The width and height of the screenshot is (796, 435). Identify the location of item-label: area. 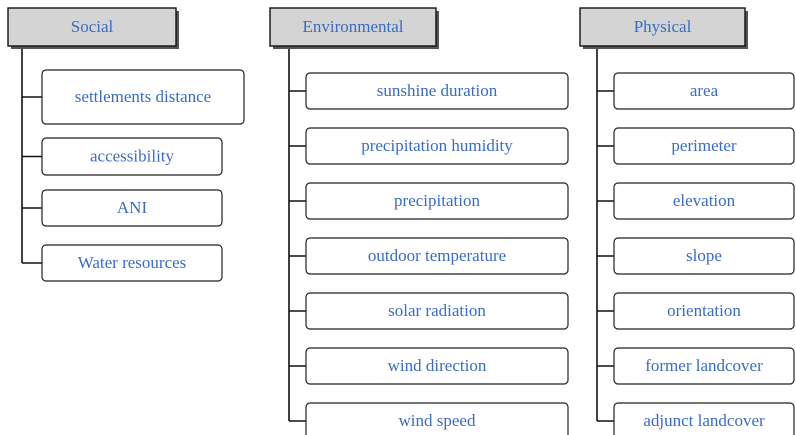
(704, 90).